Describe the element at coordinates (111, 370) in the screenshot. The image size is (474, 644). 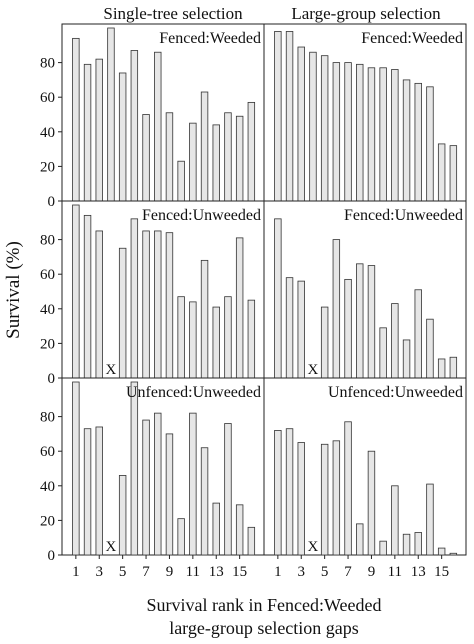
I see `missing-marker: X` at that location.